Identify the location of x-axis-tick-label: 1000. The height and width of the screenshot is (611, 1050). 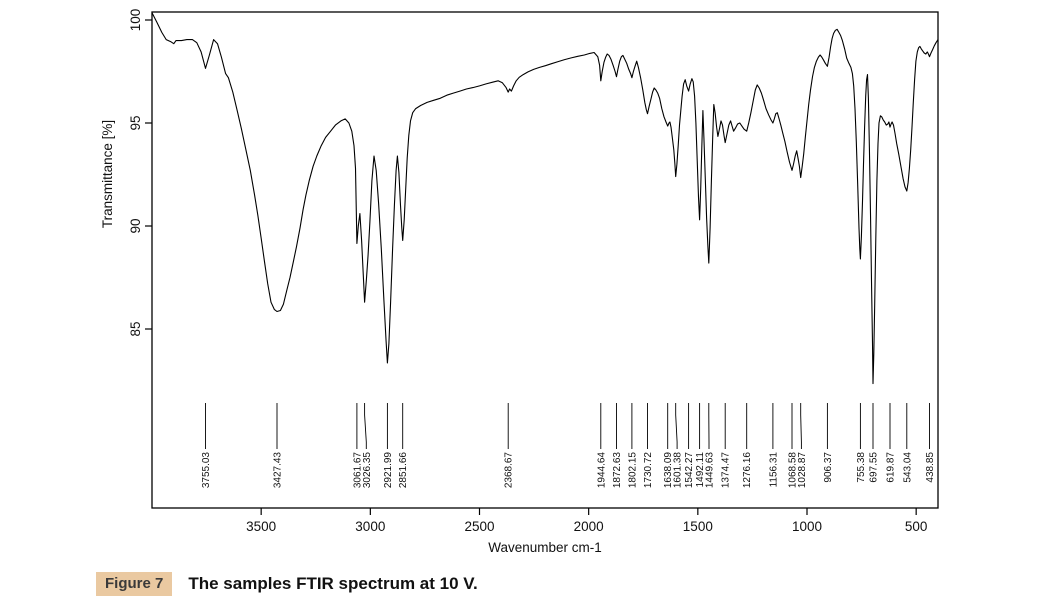
(807, 526).